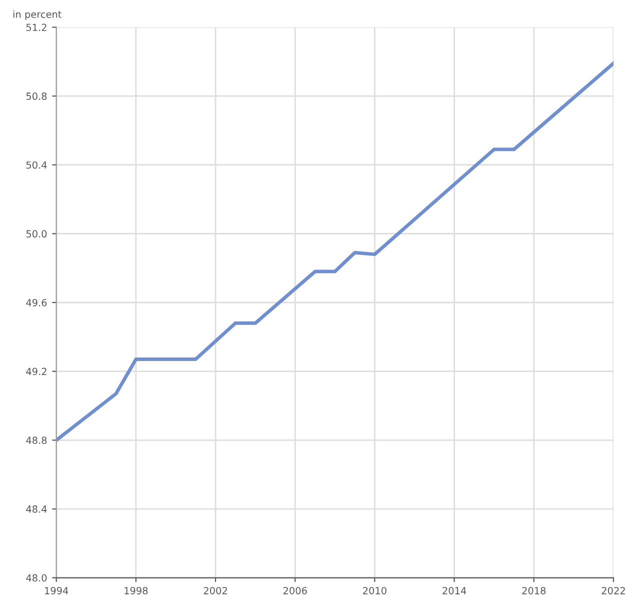 The height and width of the screenshot is (605, 626). Describe the element at coordinates (215, 590) in the screenshot. I see `x-tick-label: 2002` at that location.